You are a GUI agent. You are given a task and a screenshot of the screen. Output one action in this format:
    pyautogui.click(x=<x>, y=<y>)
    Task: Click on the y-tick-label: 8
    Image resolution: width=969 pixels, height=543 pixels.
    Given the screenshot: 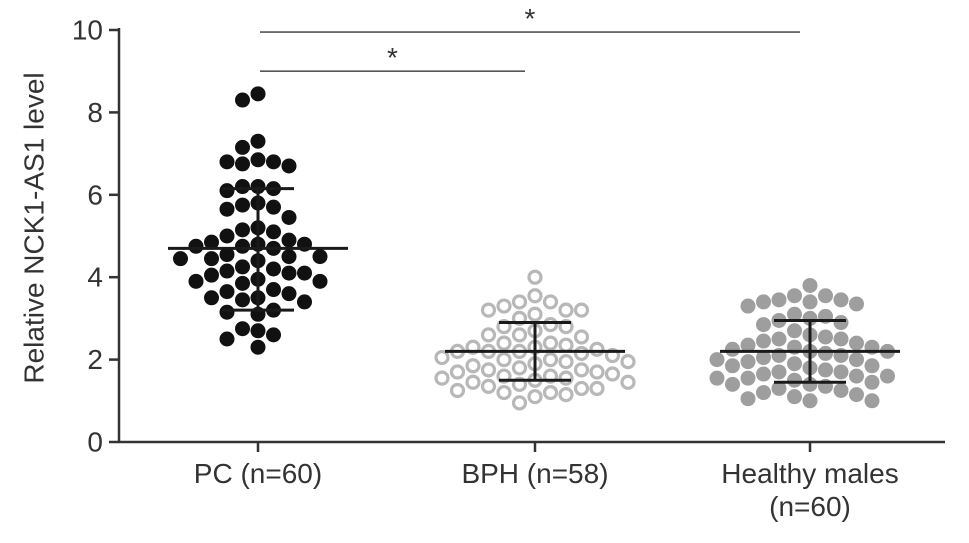 What is the action you would take?
    pyautogui.click(x=95, y=112)
    